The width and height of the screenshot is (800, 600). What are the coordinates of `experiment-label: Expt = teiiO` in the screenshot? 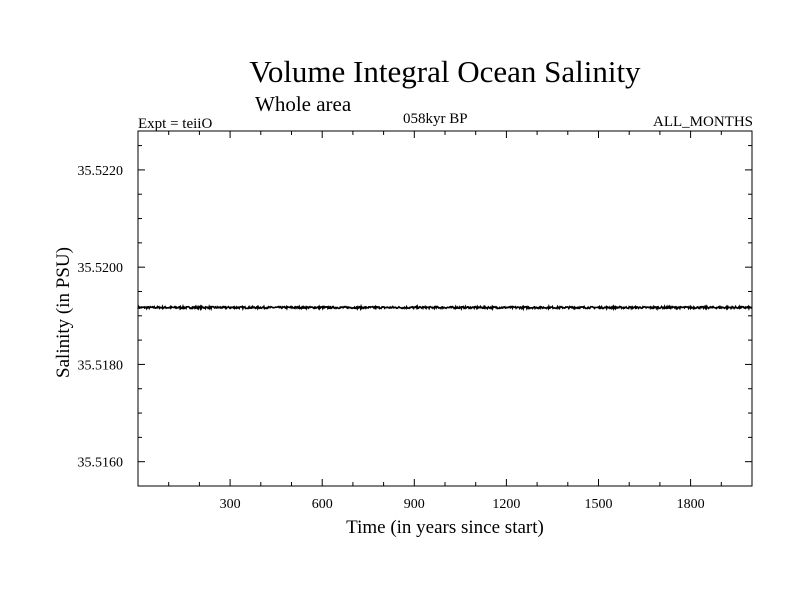 It's located at (175, 124).